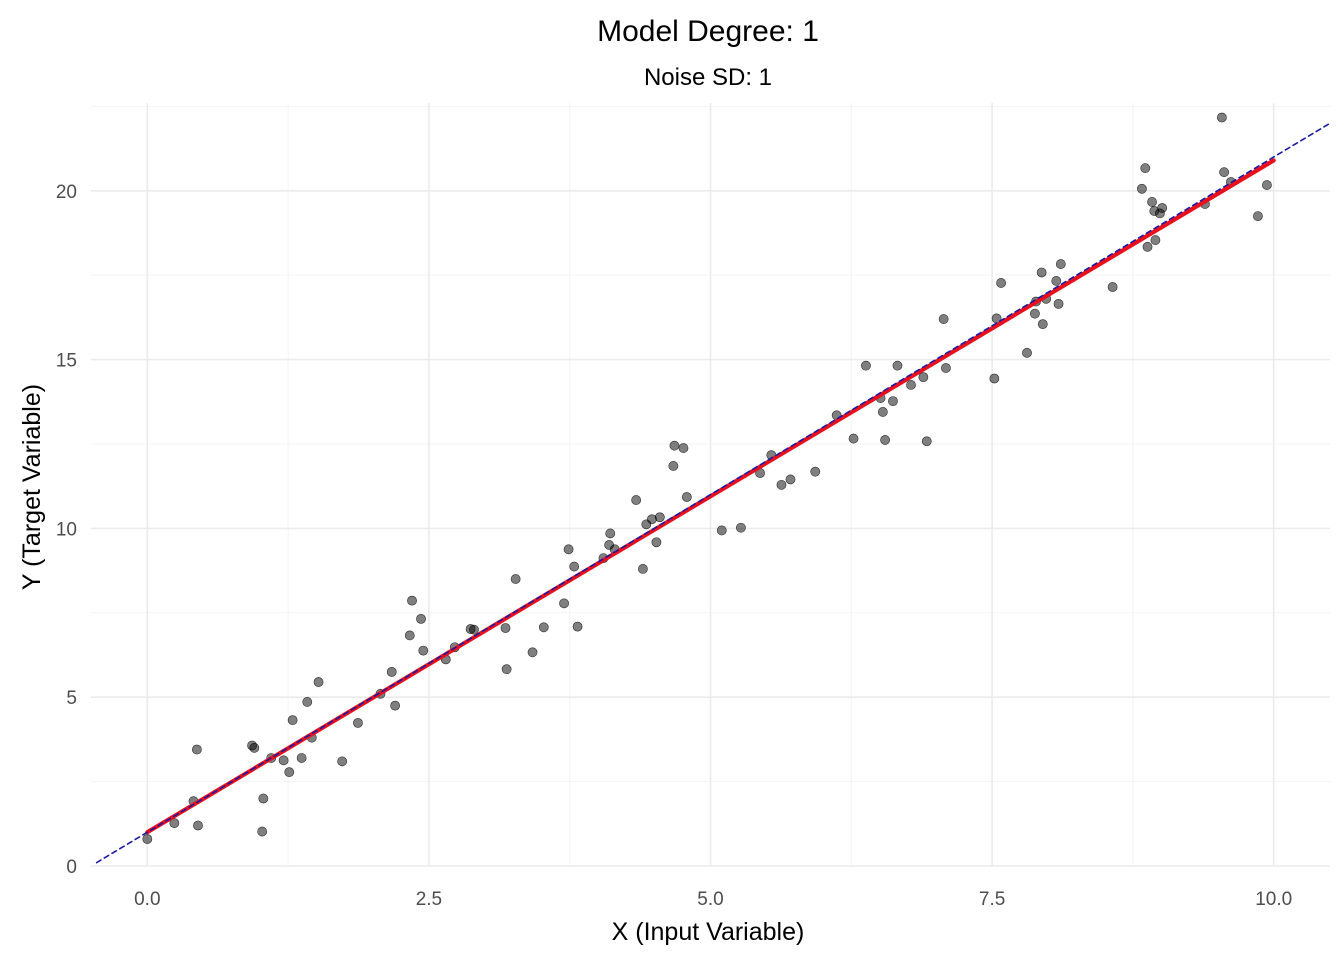 This screenshot has height=960, width=1344. I want to click on y-tick-label: 15, so click(66, 361).